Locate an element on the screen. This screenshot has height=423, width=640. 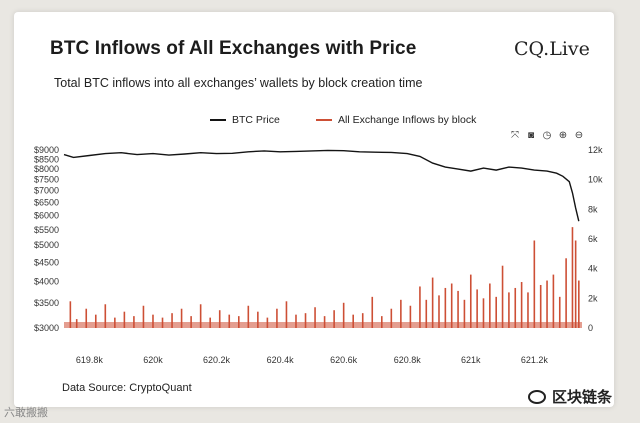
y-left-tick-5: $6500 is located at coordinates (46, 203).